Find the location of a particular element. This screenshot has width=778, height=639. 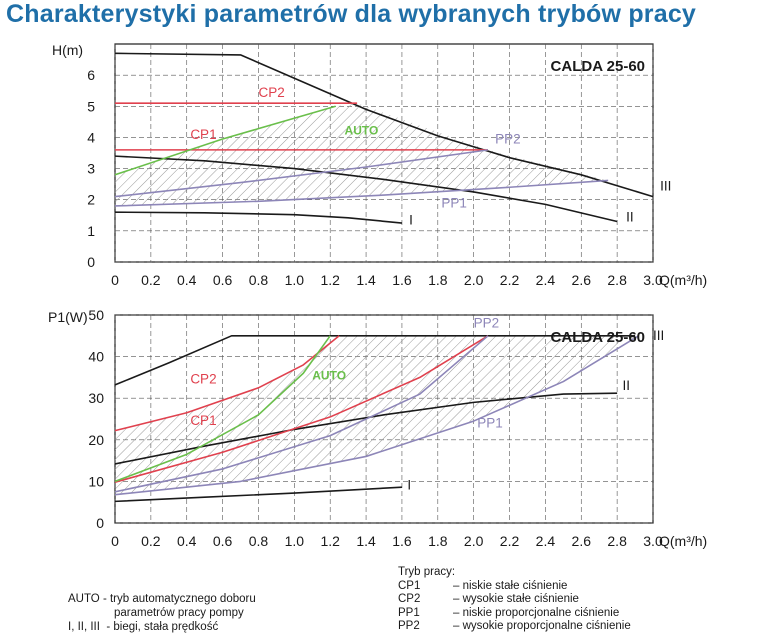

y-tick-label: 50 is located at coordinates (96, 315).